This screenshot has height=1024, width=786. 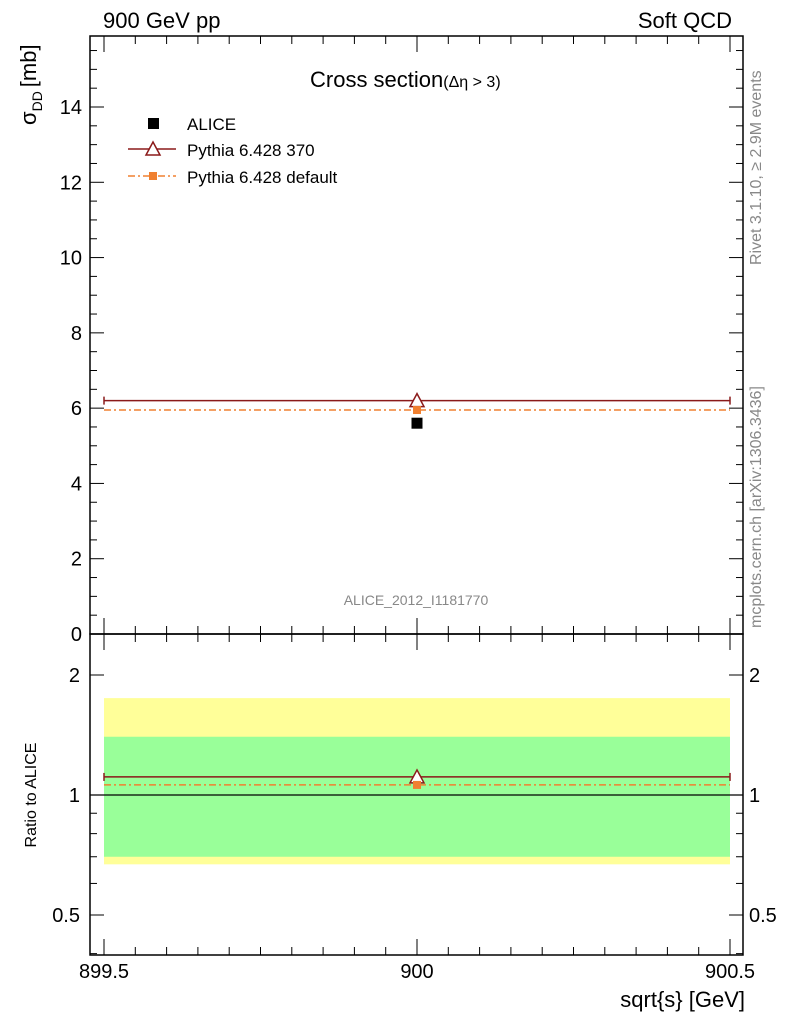 I want to click on analysis-watermark: ALICE_2012_I1181770, so click(x=416, y=600).